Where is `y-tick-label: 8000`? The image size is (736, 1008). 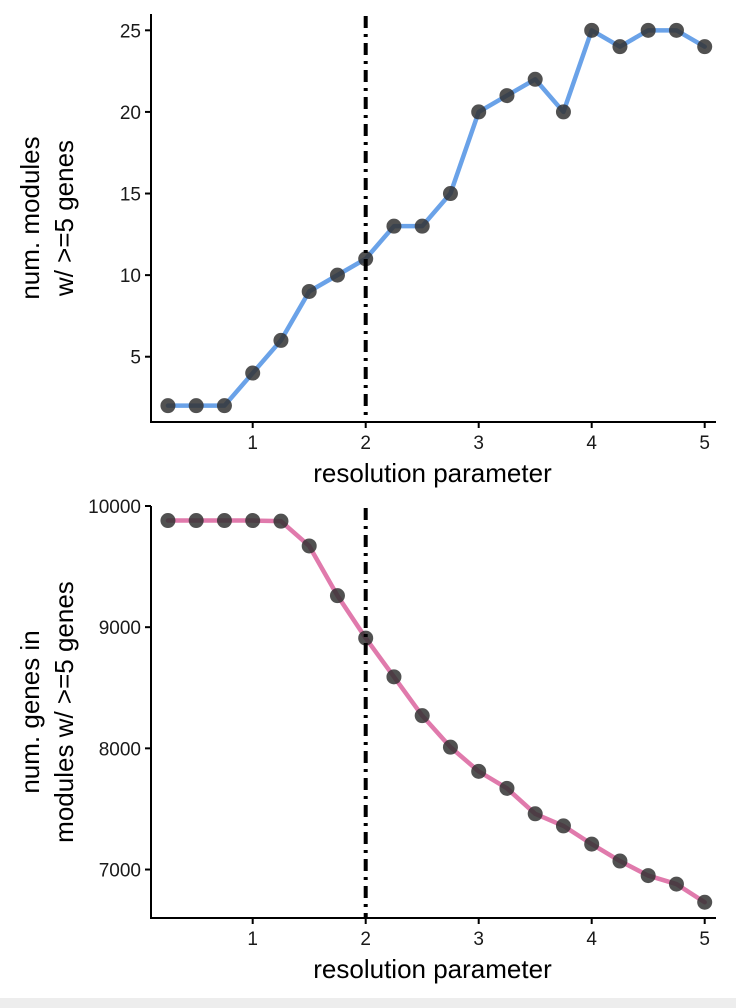 y-tick-label: 8000 is located at coordinates (120, 749).